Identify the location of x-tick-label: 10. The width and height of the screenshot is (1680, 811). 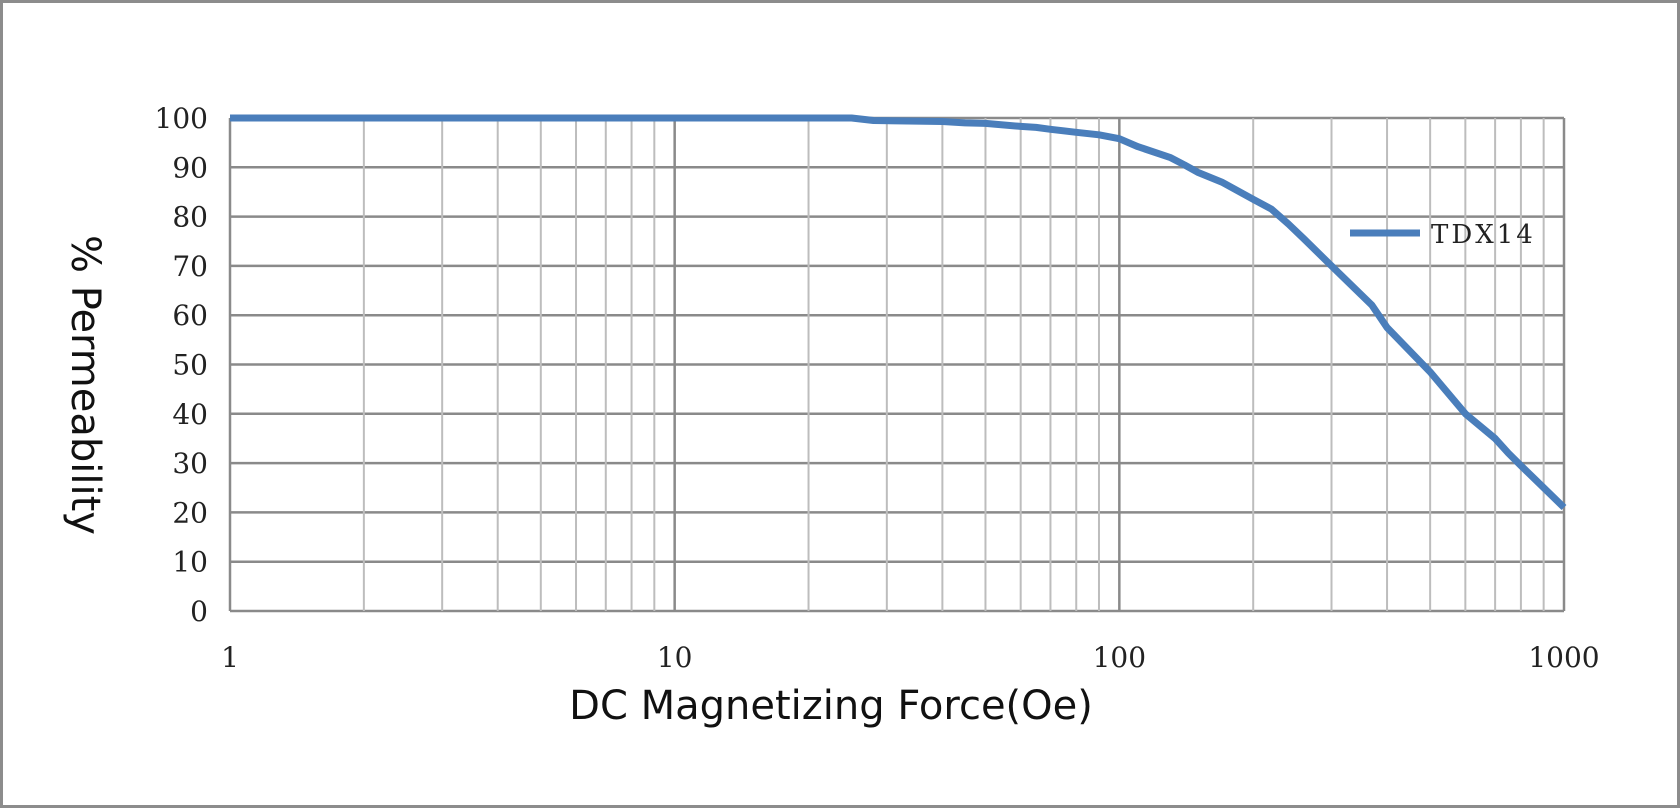
(675, 657).